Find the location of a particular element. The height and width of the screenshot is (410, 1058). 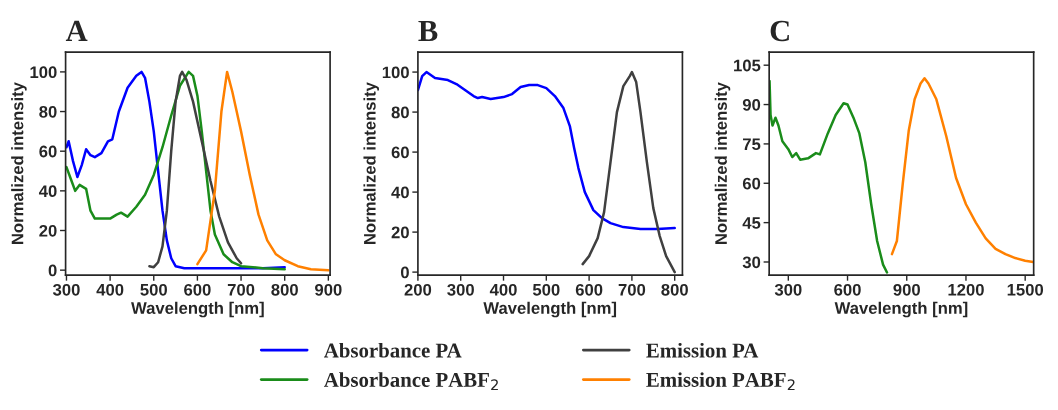

legend-label: Emission PA is located at coordinates (702, 350).